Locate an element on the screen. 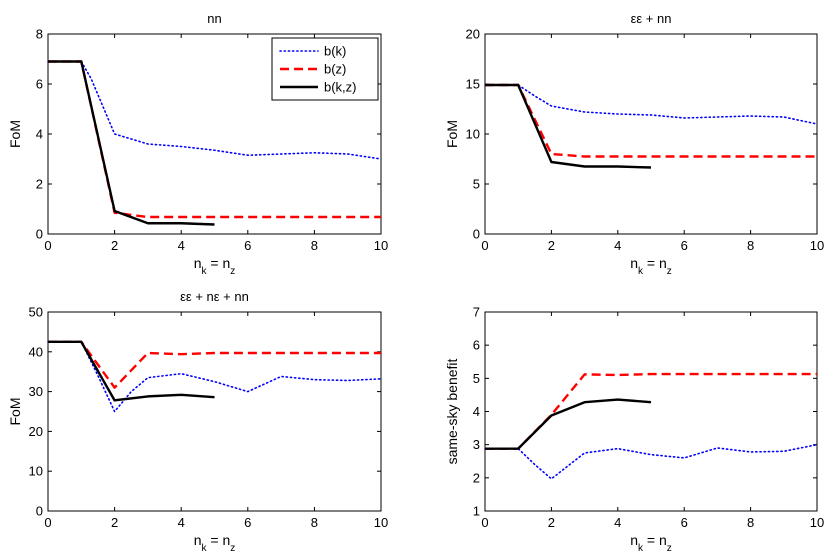  legend: b(k) b(z) b(k,z) is located at coordinates (325, 69).